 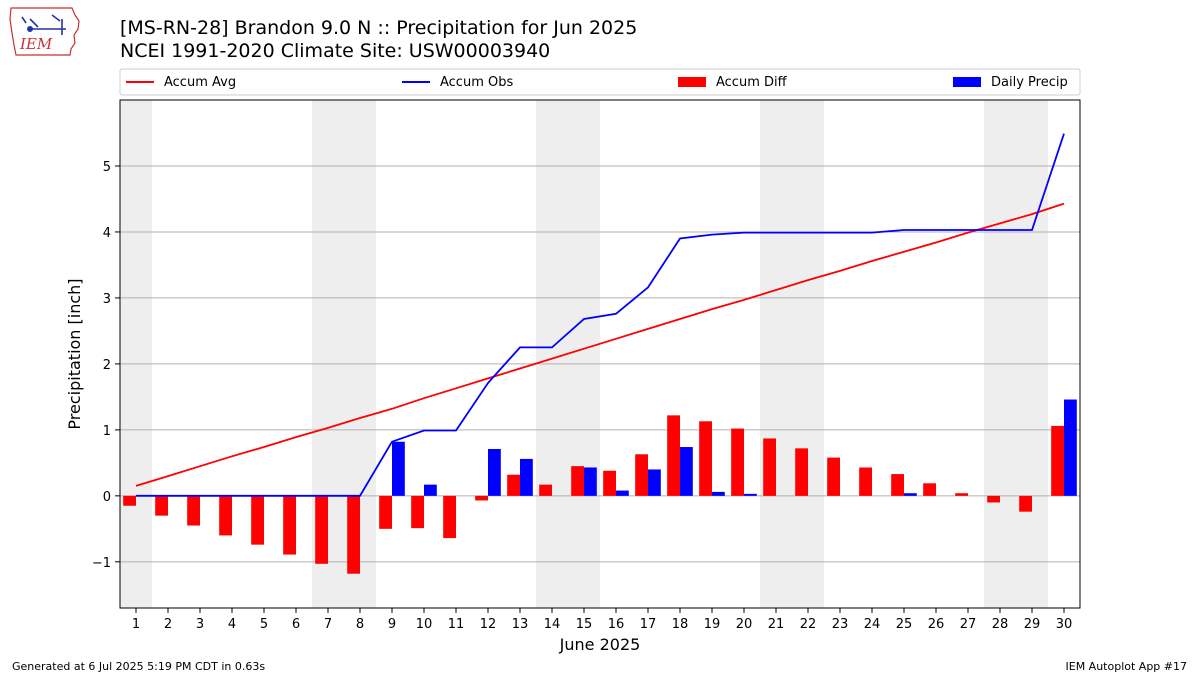 What do you see at coordinates (968, 624) in the screenshot?
I see `x-tick-label: 27` at bounding box center [968, 624].